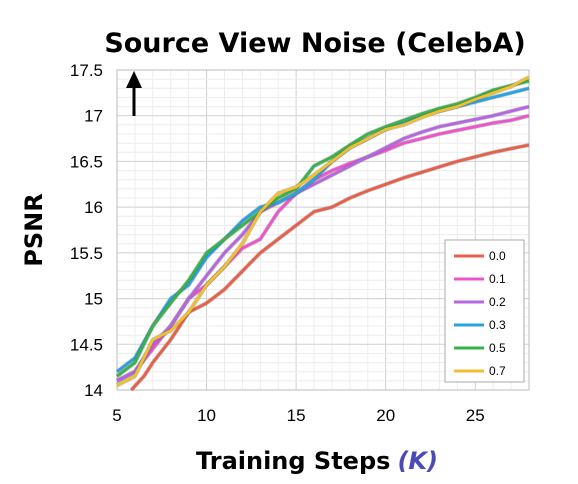 The width and height of the screenshot is (578, 484). I want to click on x-tick-label: 20, so click(385, 415).